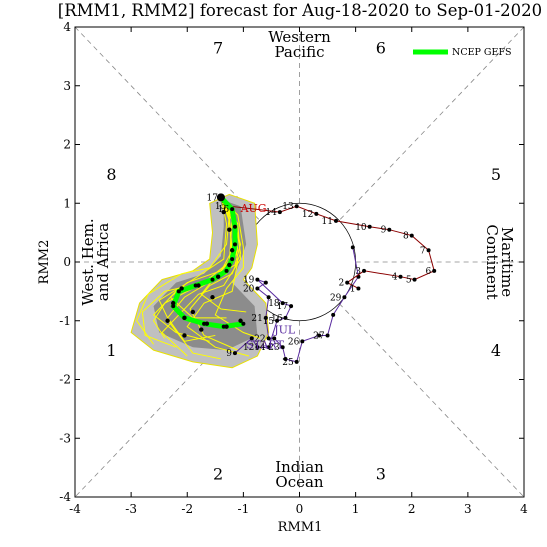 The width and height of the screenshot is (547, 547). I want to click on phase-label: 6, so click(381, 48).